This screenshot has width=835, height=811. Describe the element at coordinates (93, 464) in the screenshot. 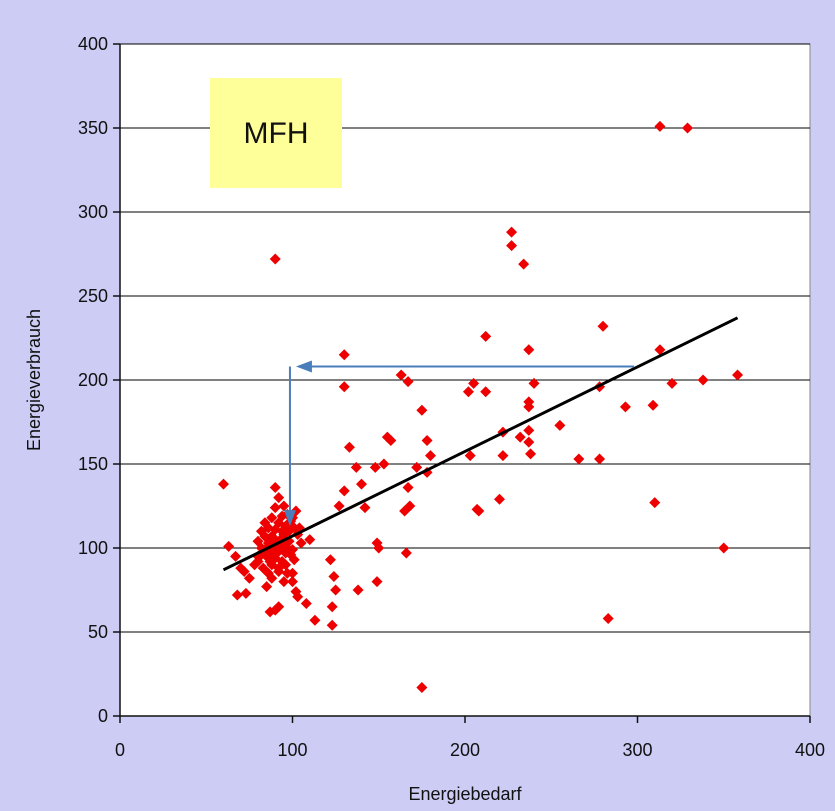

I see `y-tick-label: 150` at that location.